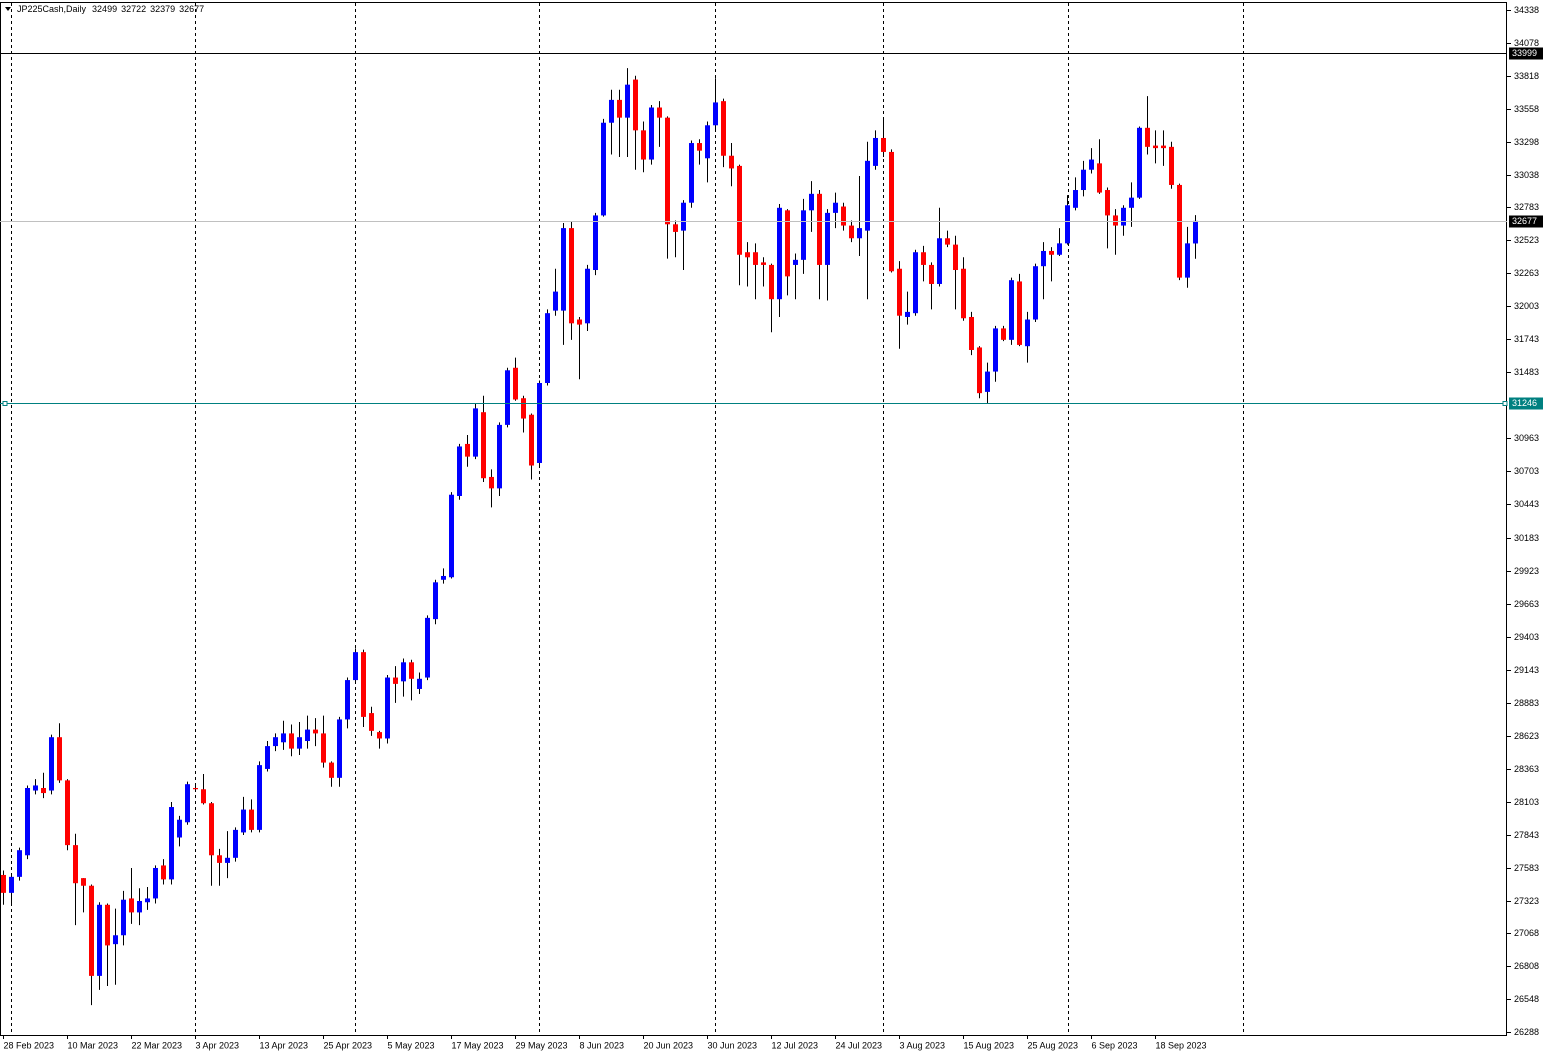  Describe the element at coordinates (542, 1045) in the screenshot. I see `x-tick-label: 29 May 2023` at that location.